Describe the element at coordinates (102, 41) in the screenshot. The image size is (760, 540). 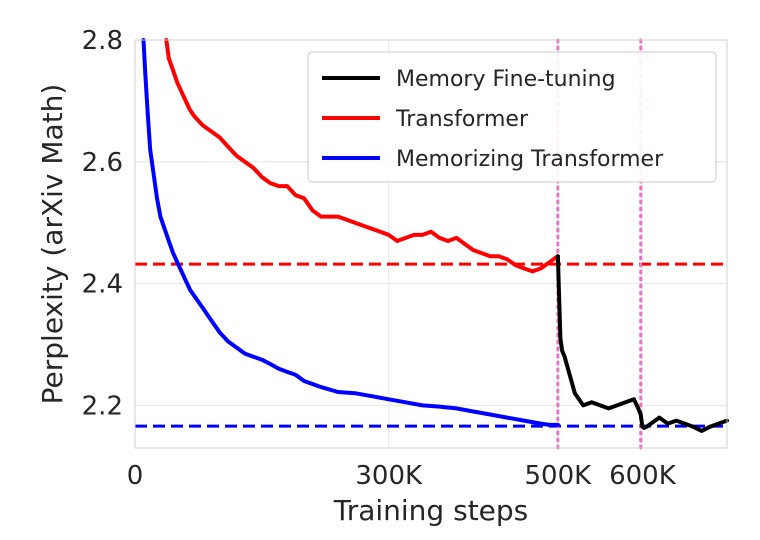
I see `y-tick-label: 2.8` at that location.